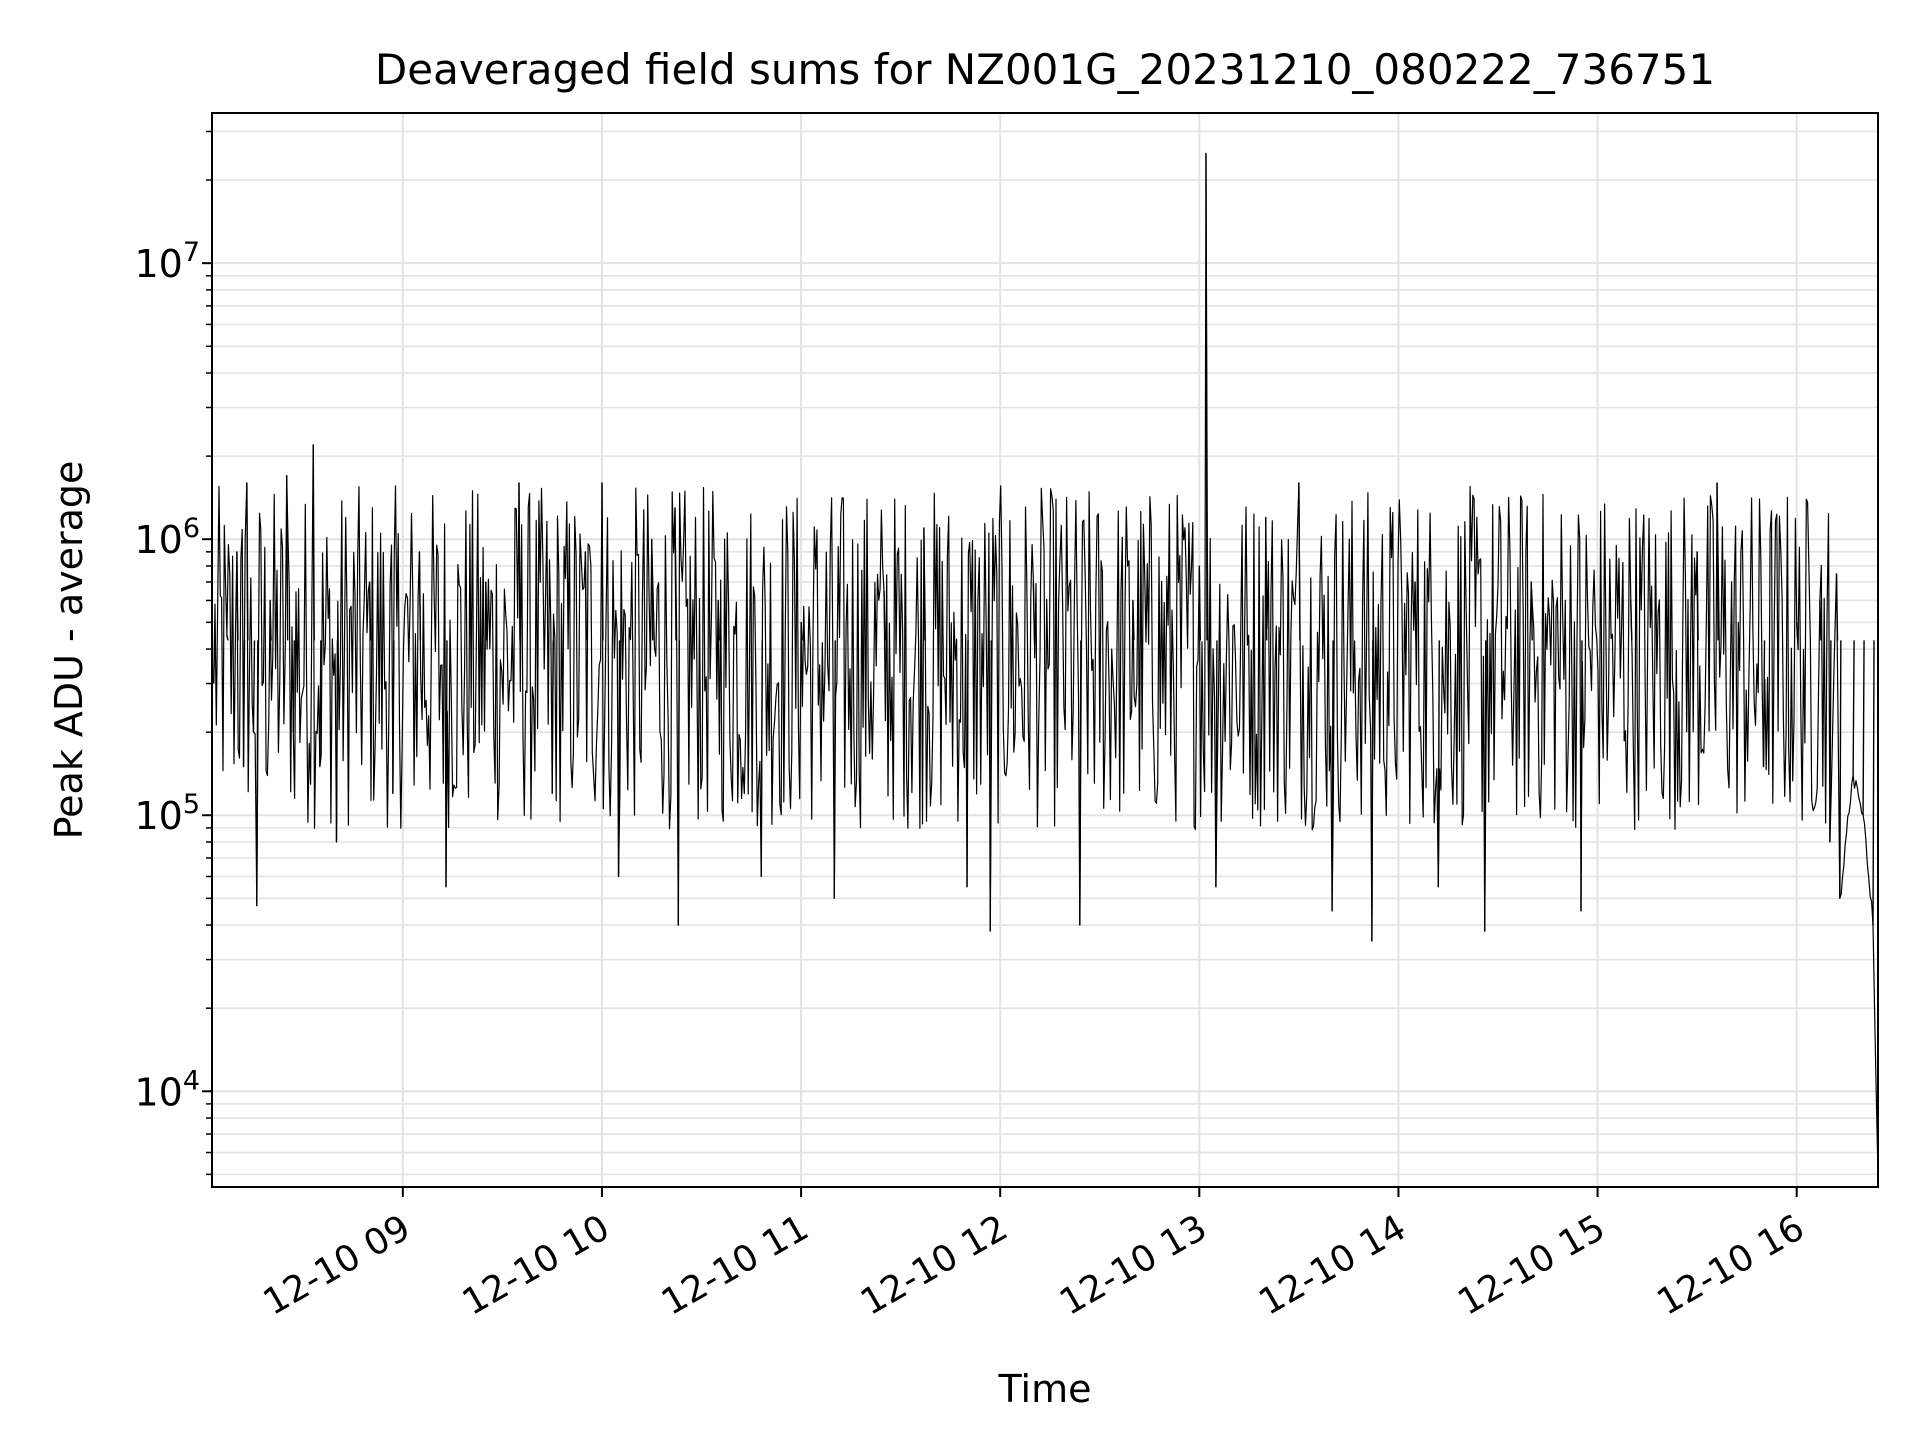  What do you see at coordinates (191, 804) in the screenshot?
I see `y-tick-label-exponent: 5` at bounding box center [191, 804].